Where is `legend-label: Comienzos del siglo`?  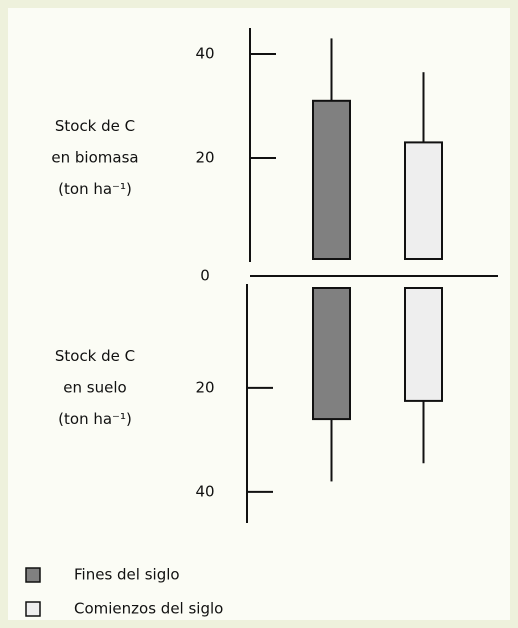 legend-label: Comienzos del siglo is located at coordinates (148, 609).